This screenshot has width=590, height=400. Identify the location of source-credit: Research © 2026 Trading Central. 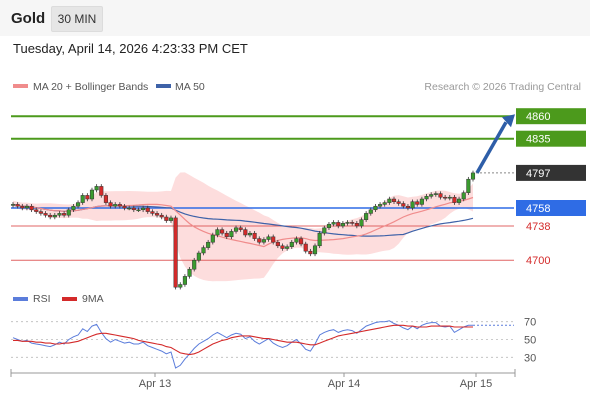
(502, 87).